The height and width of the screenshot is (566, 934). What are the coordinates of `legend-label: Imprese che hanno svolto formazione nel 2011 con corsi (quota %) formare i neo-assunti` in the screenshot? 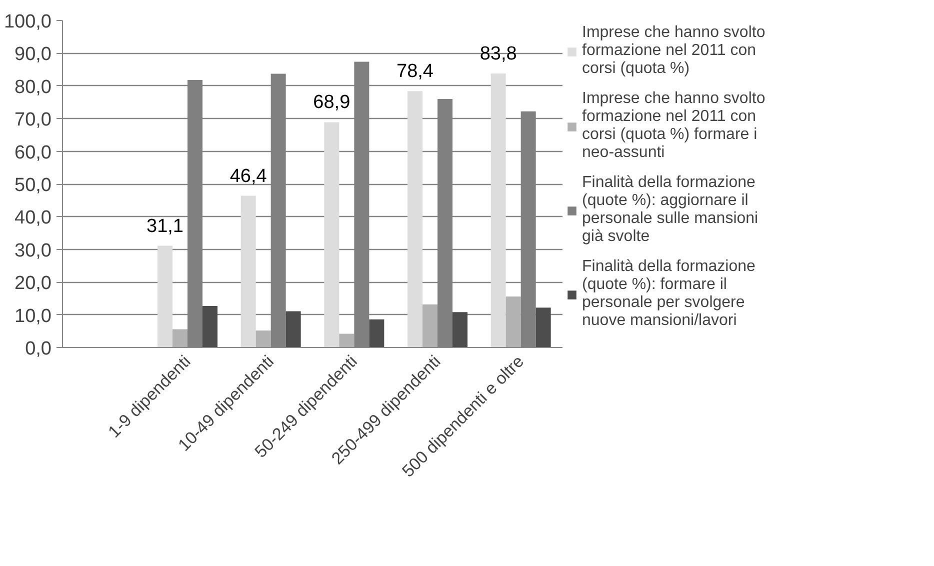 It's located at (674, 126).